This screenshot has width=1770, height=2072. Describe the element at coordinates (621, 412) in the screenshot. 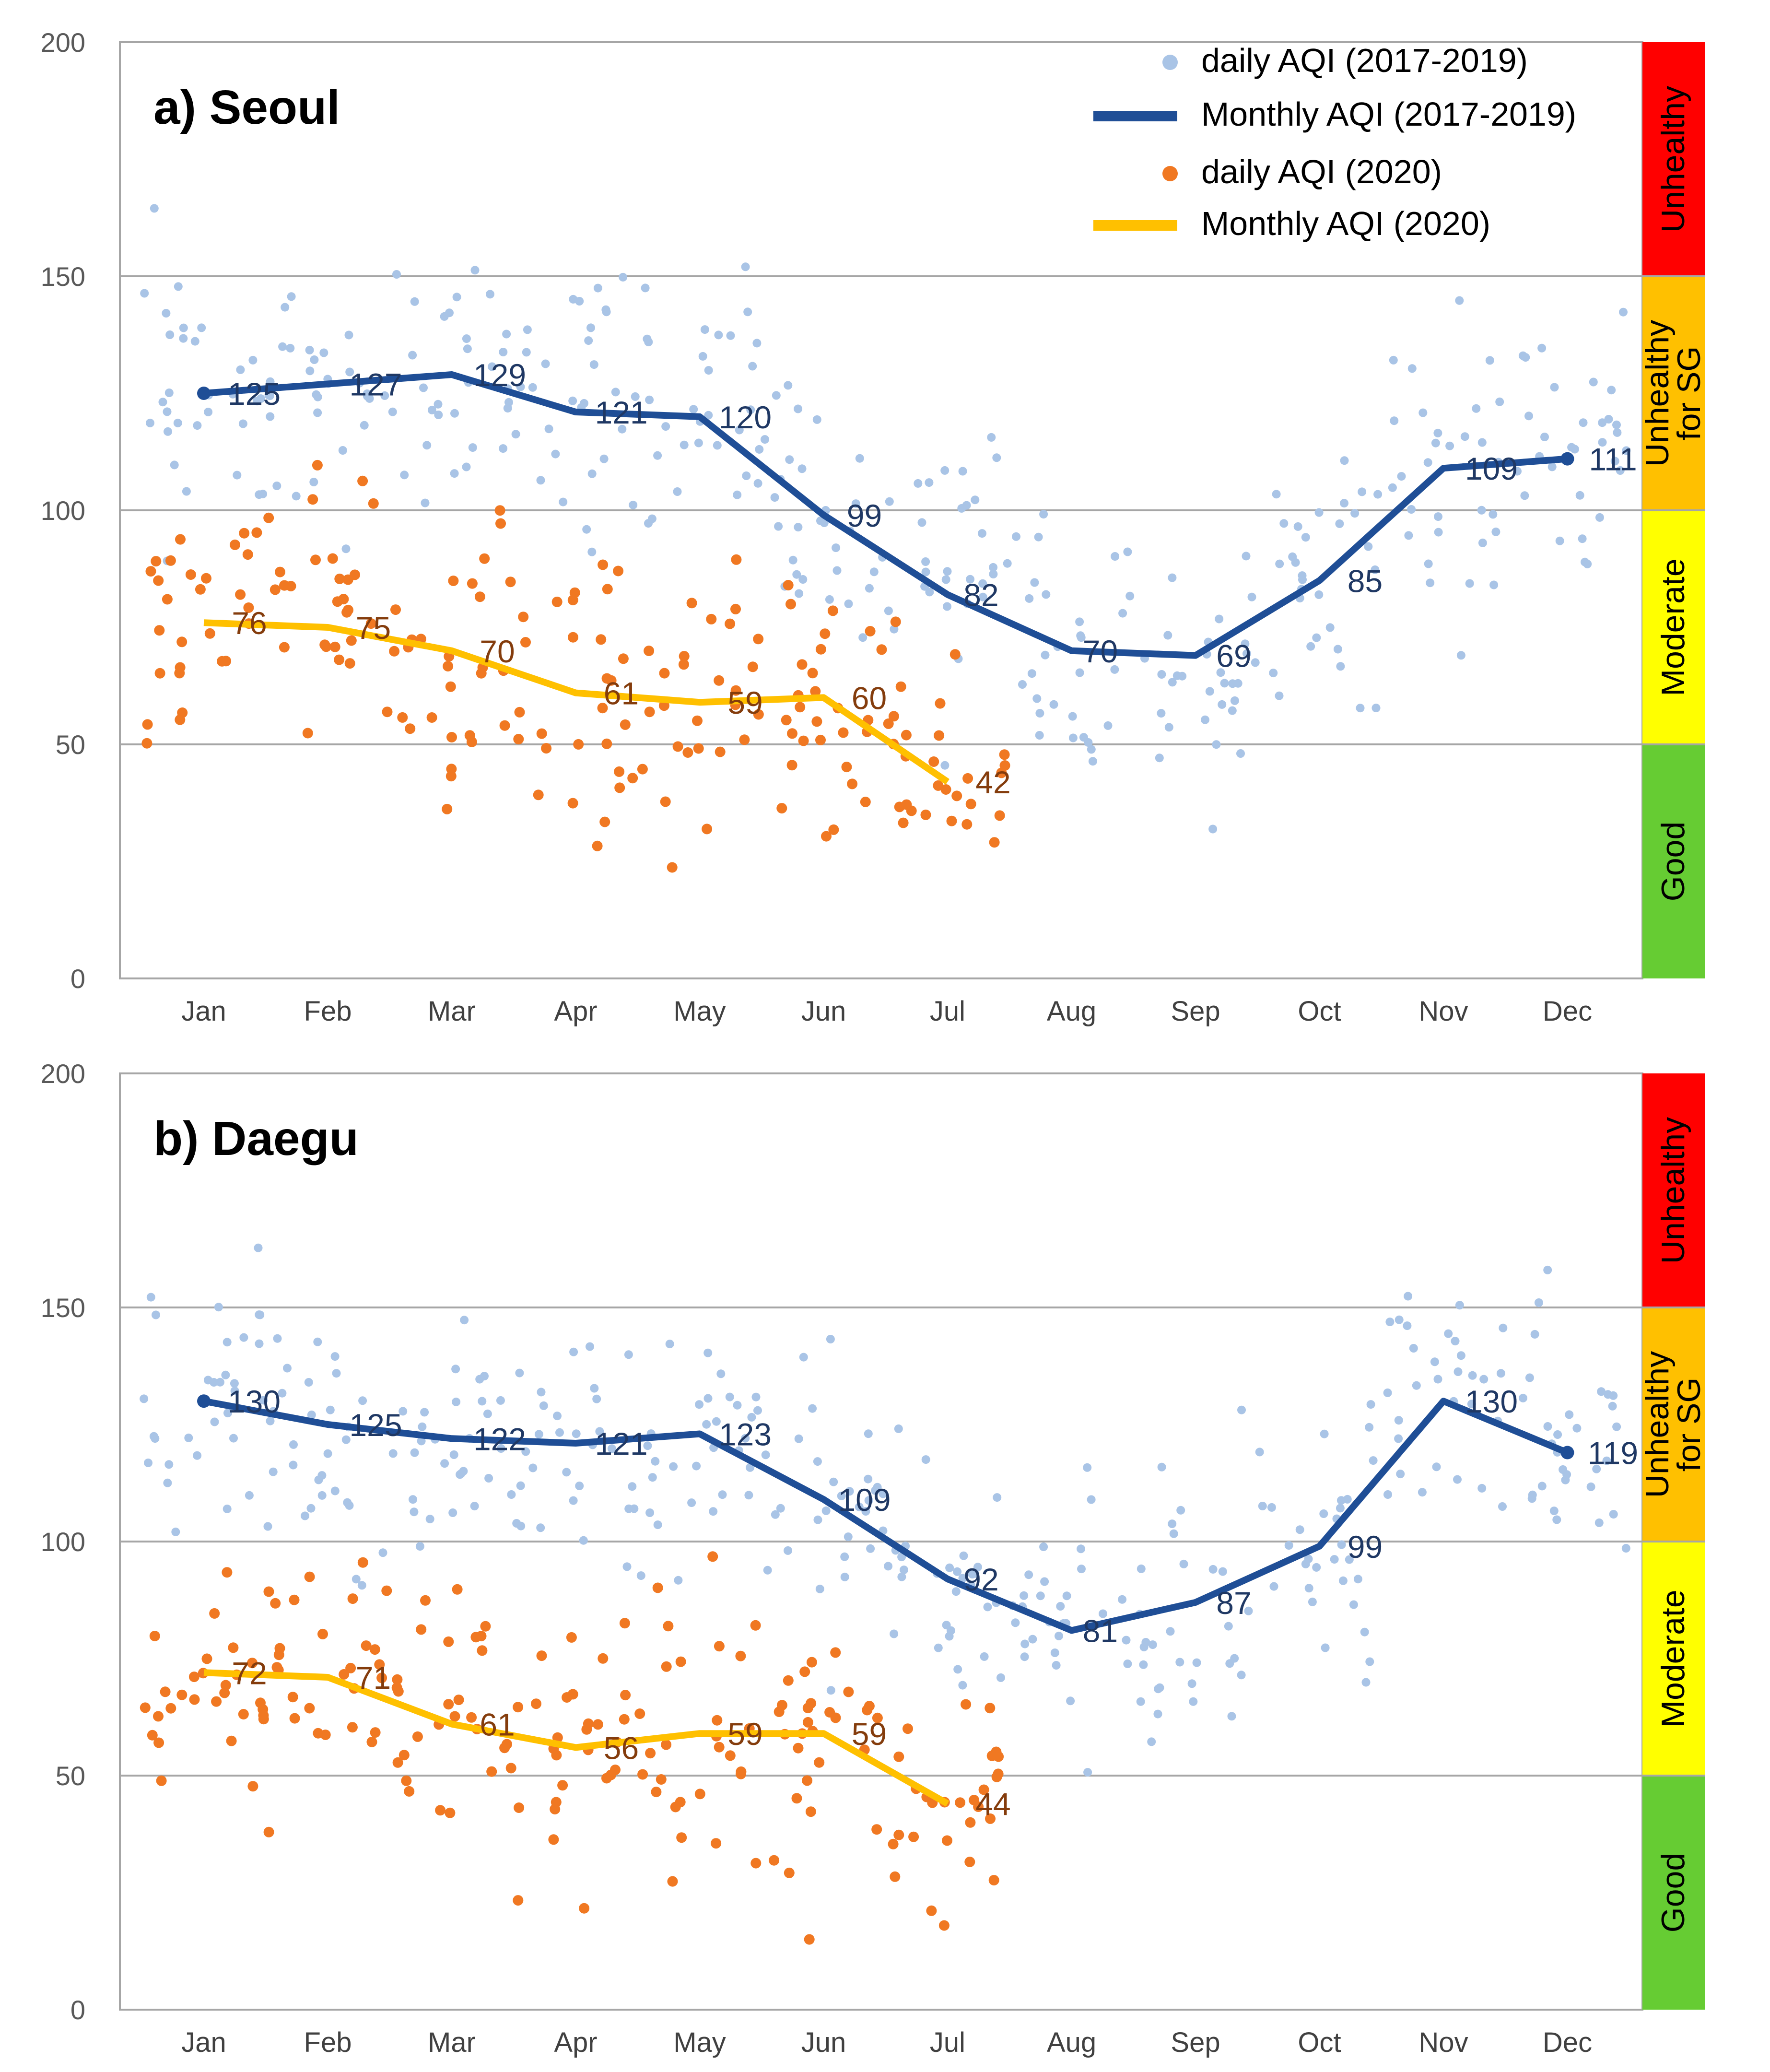

I see `monthly-baseline-value-label: 121` at that location.